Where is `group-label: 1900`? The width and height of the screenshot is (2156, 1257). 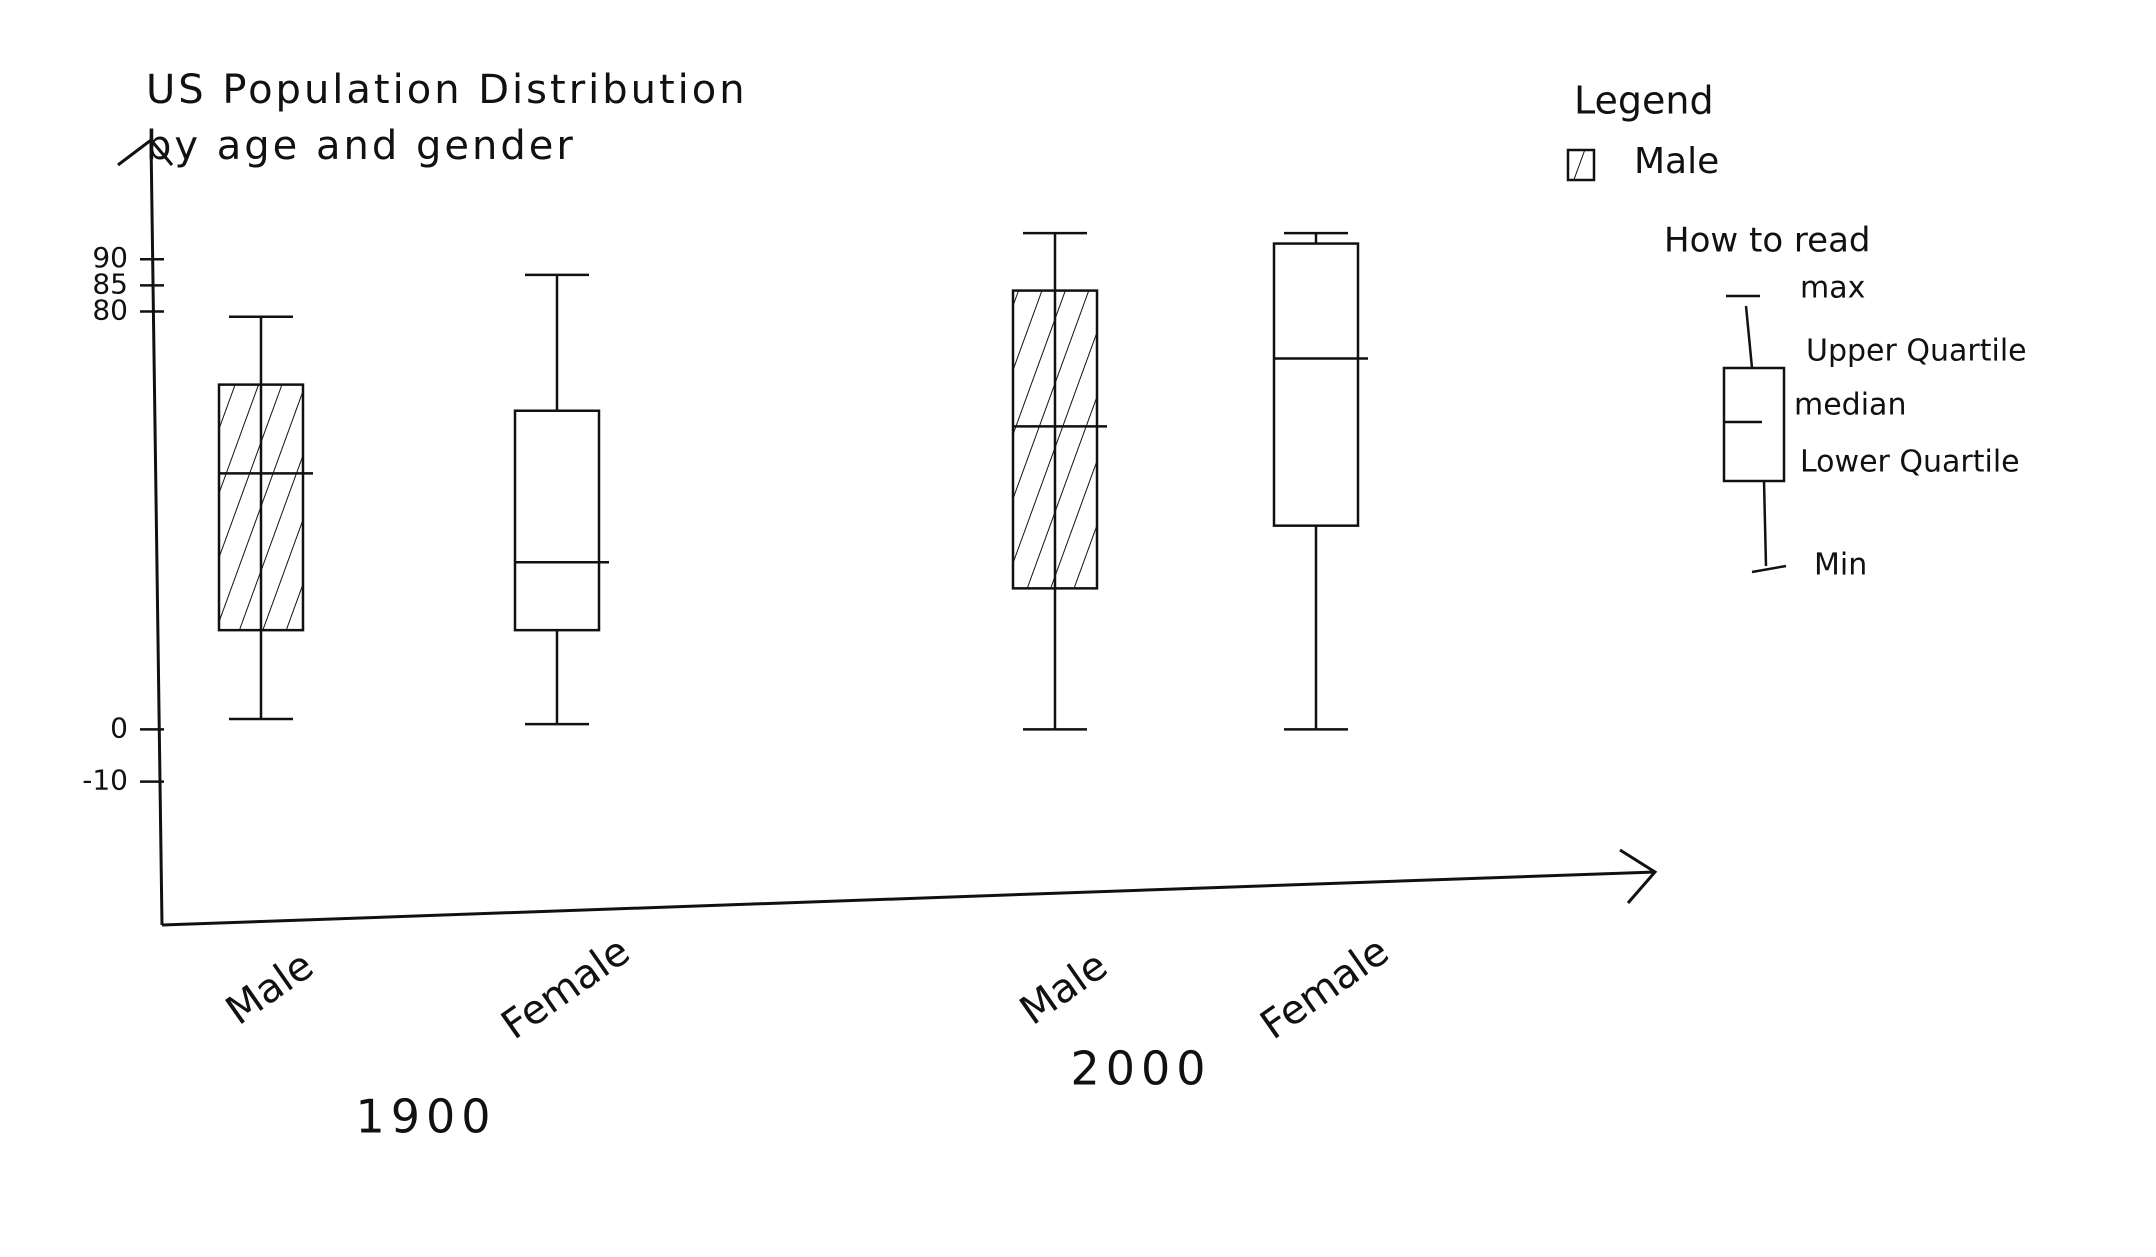
group-label: 1900 is located at coordinates (425, 1117).